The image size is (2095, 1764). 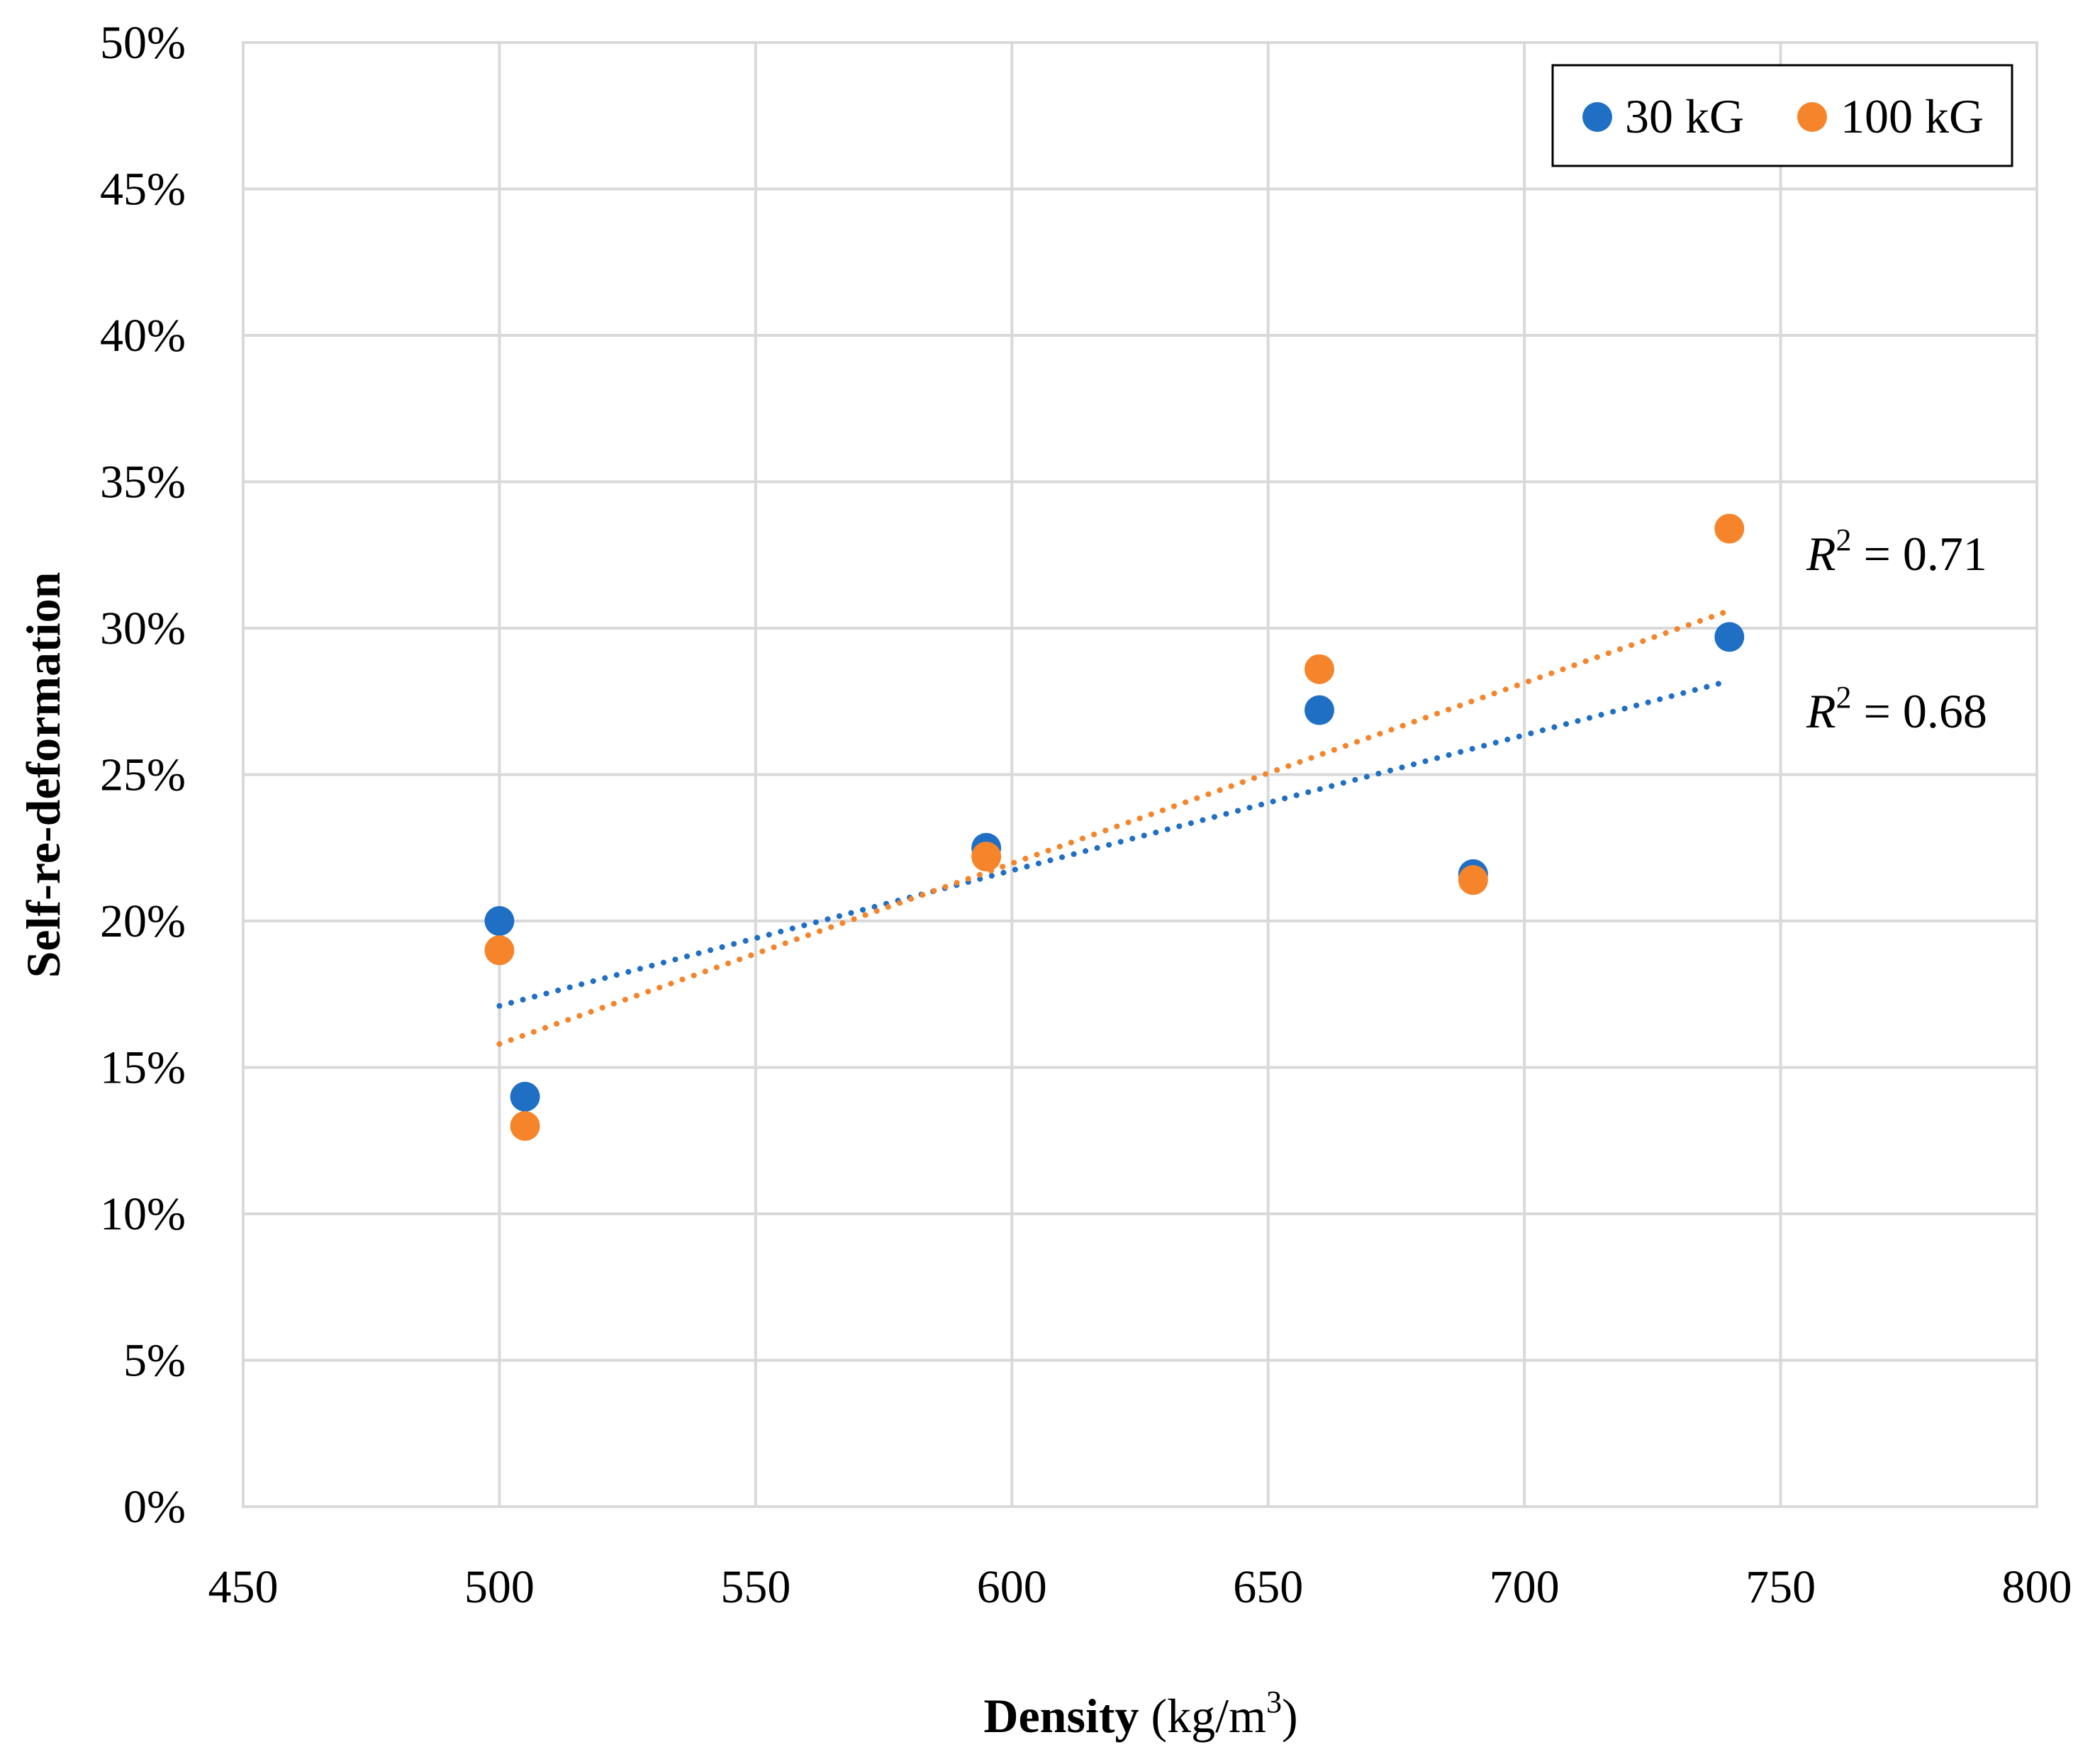 I want to click on r2-100kg-value: = 0.71, so click(x=1920, y=554).